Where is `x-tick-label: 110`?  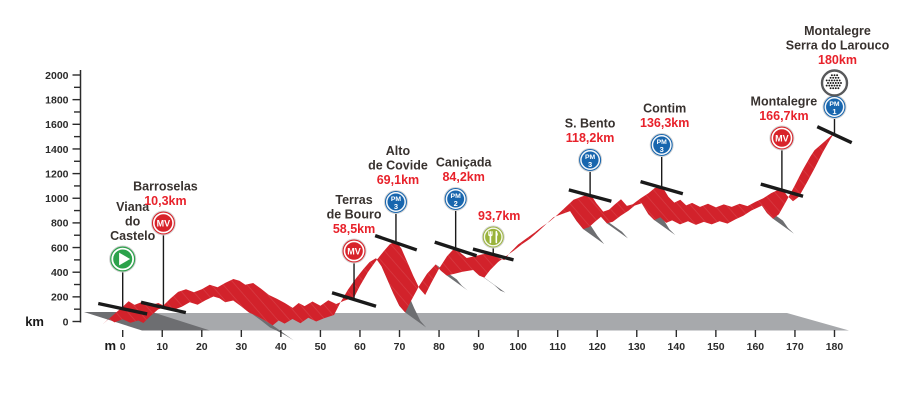
x-tick-label: 110 is located at coordinates (557, 347).